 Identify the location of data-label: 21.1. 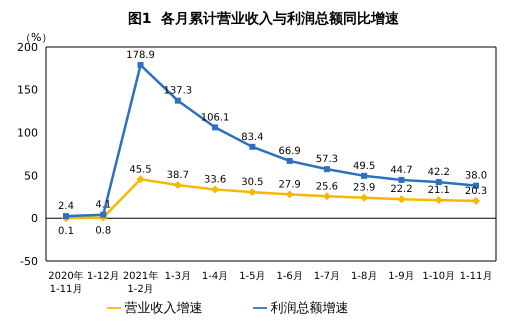
(439, 190).